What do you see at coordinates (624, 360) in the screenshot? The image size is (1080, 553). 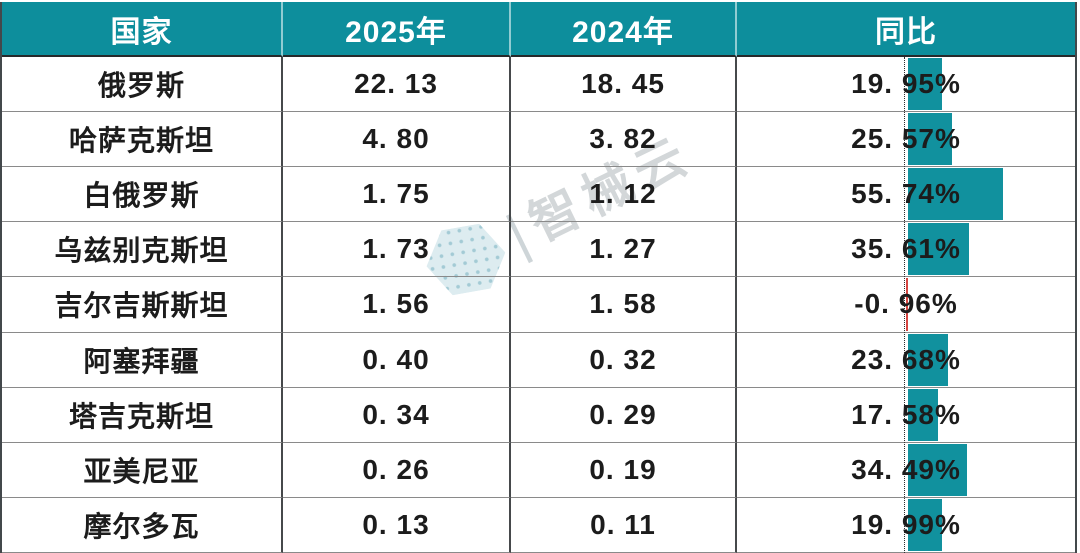 I see `cell-2024: 0. 32` at bounding box center [624, 360].